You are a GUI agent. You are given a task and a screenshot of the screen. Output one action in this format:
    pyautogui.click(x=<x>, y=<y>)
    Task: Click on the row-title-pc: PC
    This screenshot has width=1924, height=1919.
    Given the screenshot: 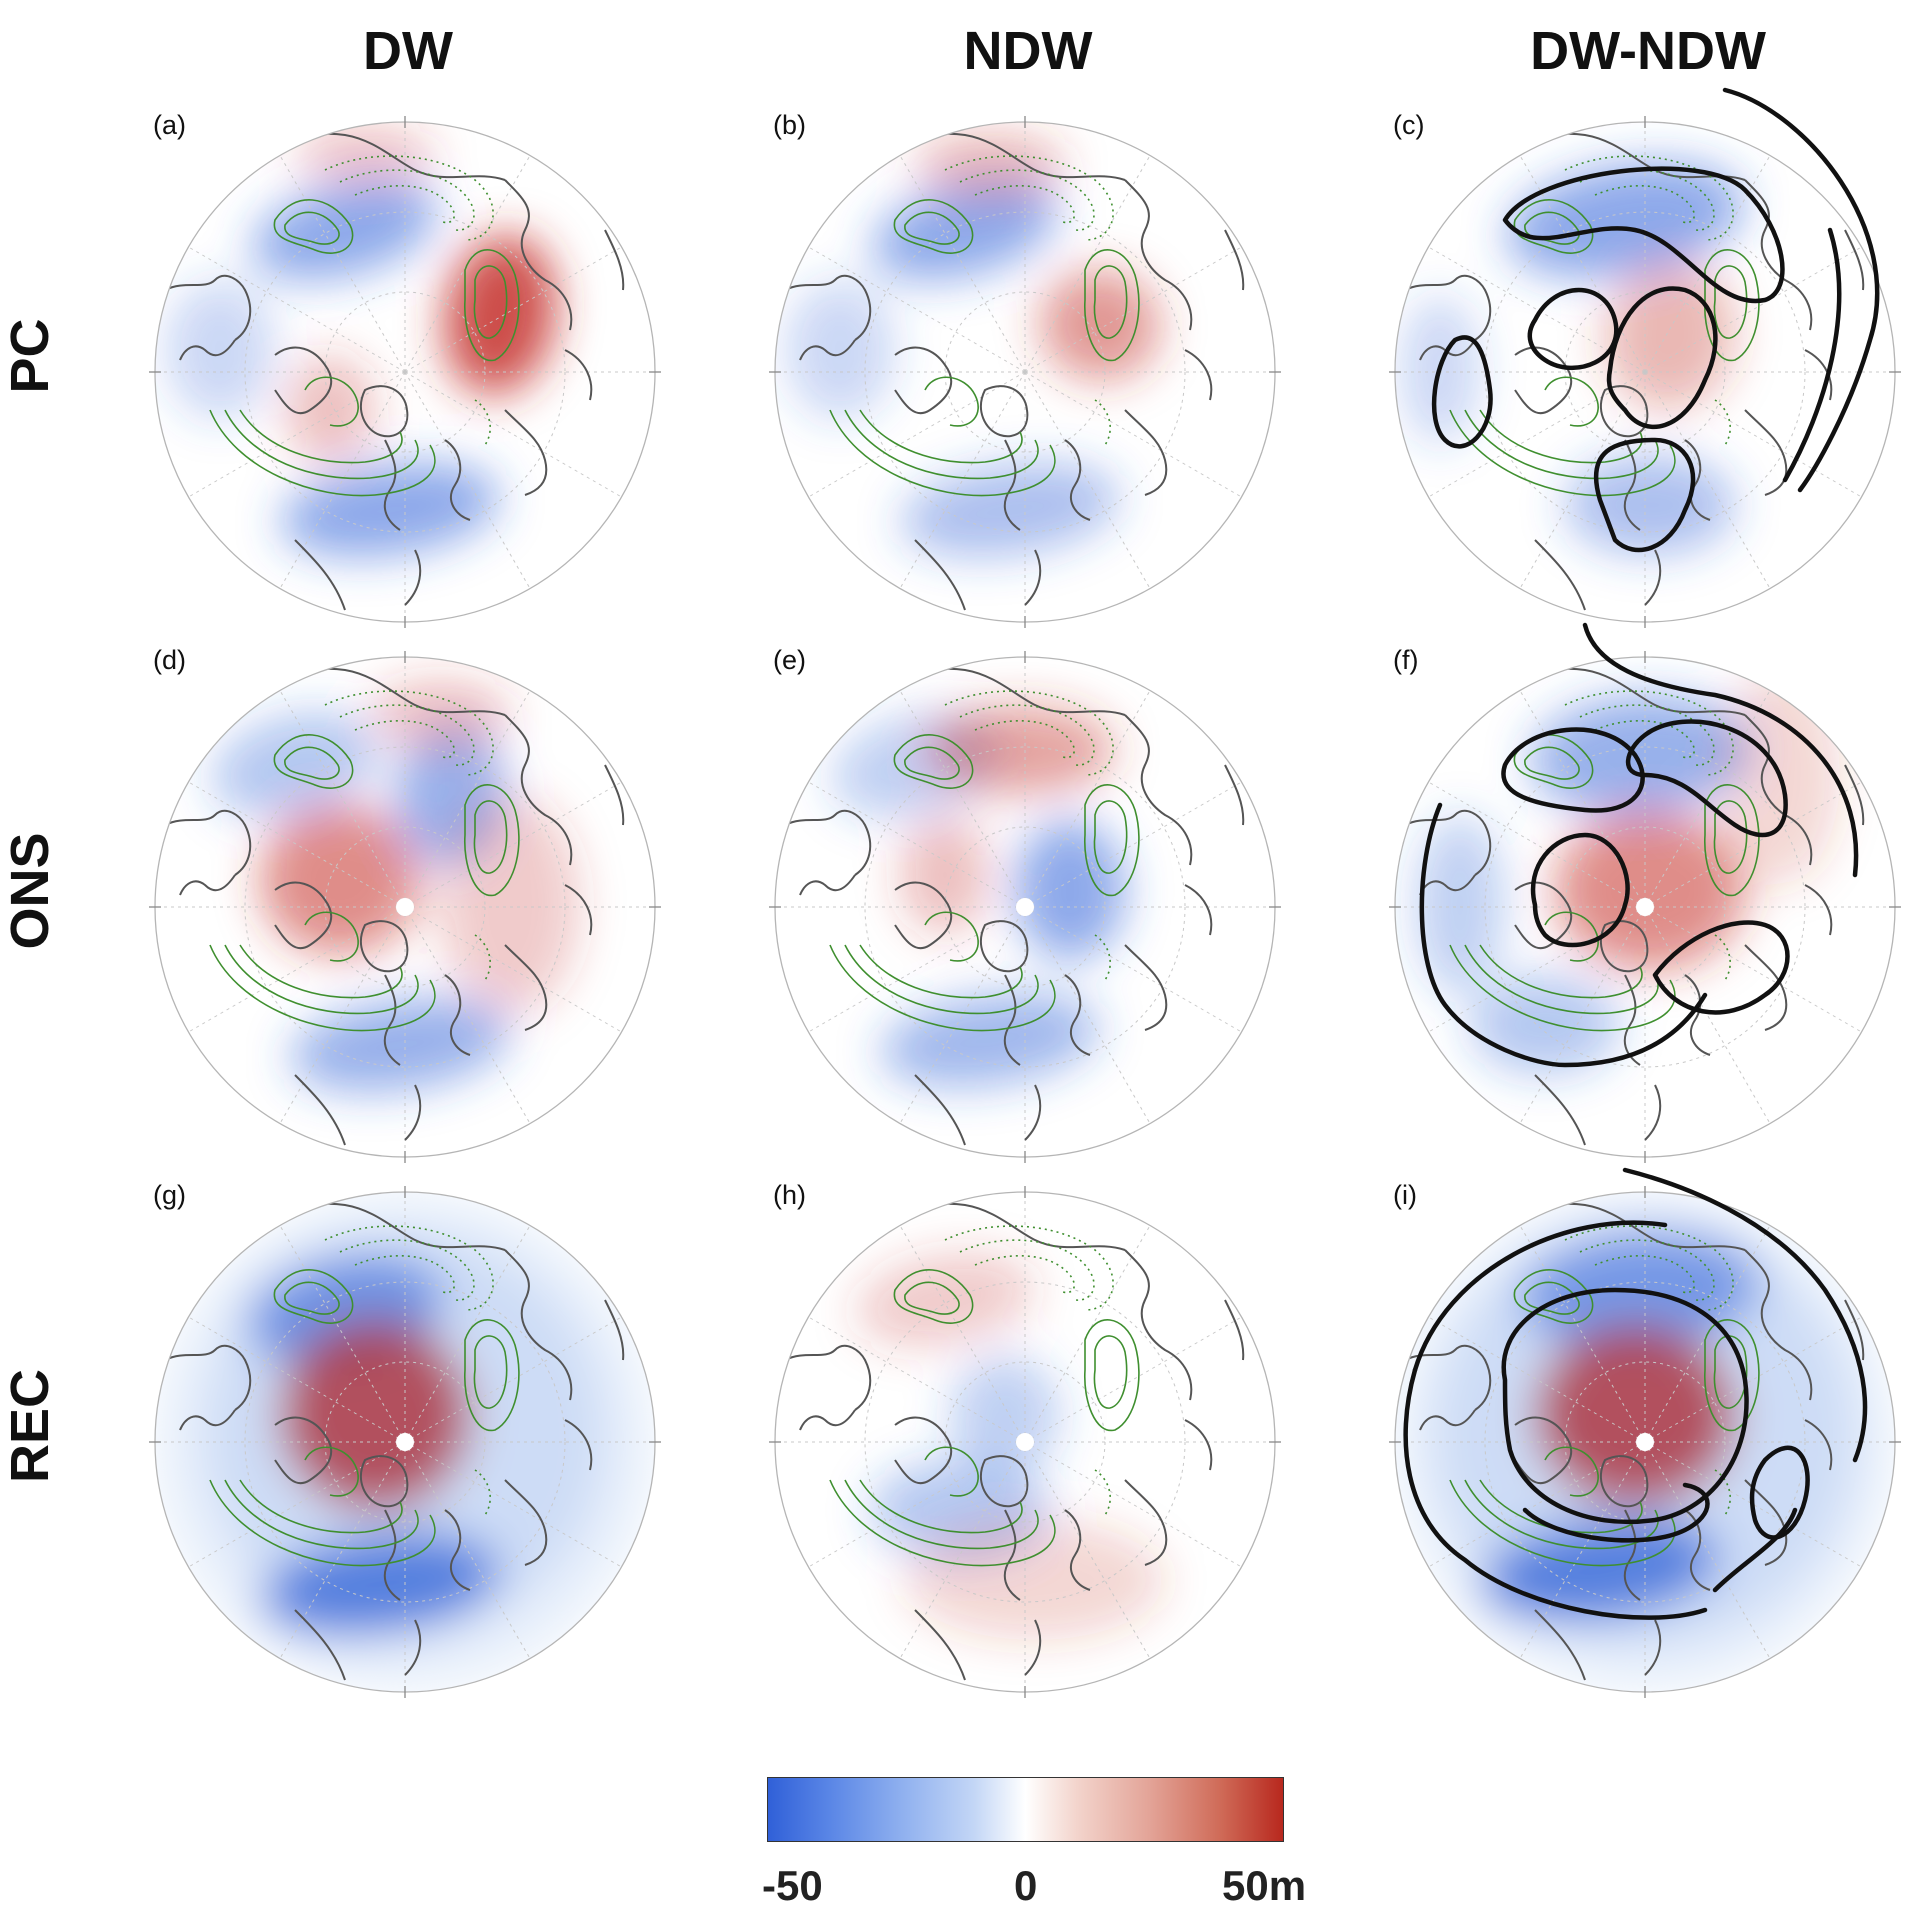 What is the action you would take?
    pyautogui.click(x=30, y=356)
    